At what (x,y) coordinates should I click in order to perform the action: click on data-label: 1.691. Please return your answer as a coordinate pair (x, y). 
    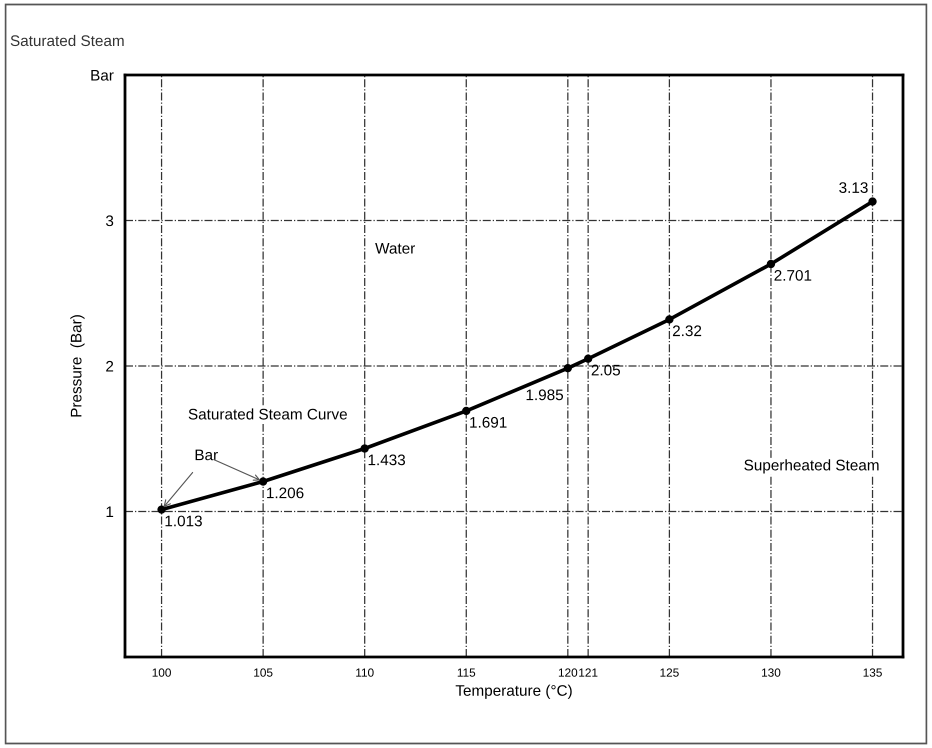
    Looking at the image, I should click on (488, 422).